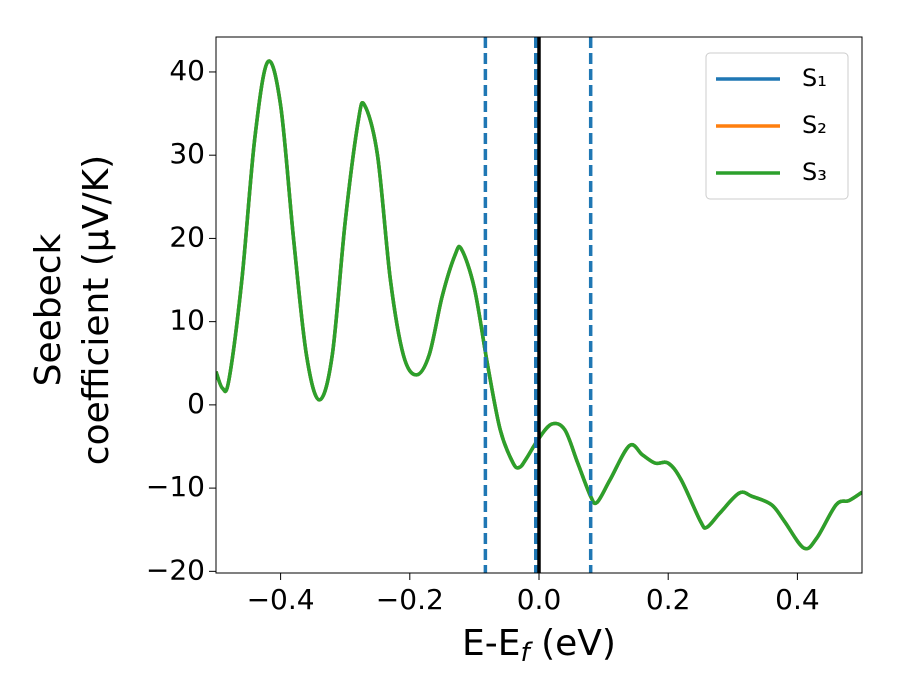 The height and width of the screenshot is (700, 900). Describe the element at coordinates (96, 310) in the screenshot. I see `y-label-line: coefficient (μV/K)` at that location.